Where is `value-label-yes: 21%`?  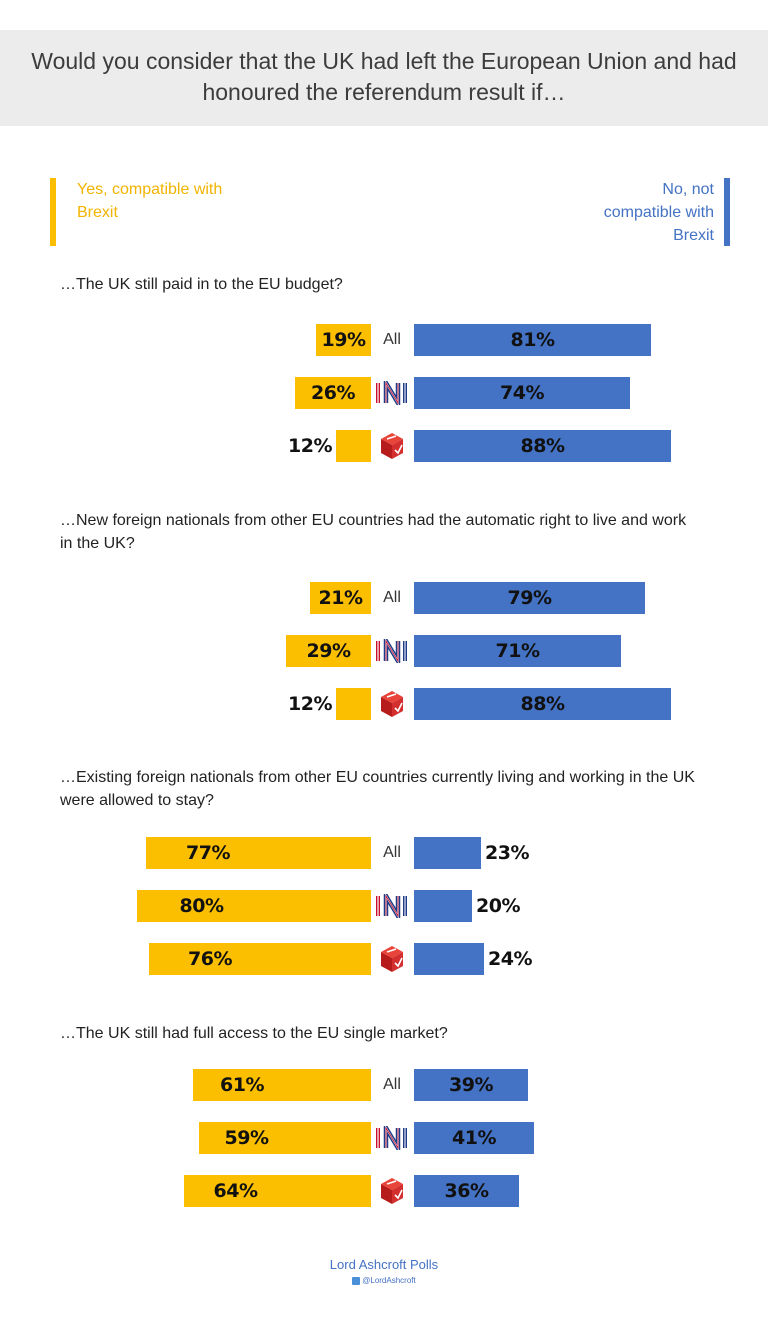
value-label-yes: 21% is located at coordinates (340, 598).